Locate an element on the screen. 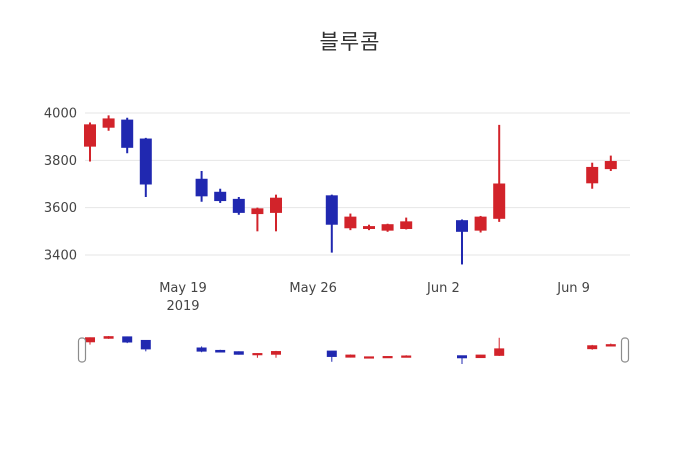 The height and width of the screenshot is (450, 700). rangeslider-track is located at coordinates (353, 350).